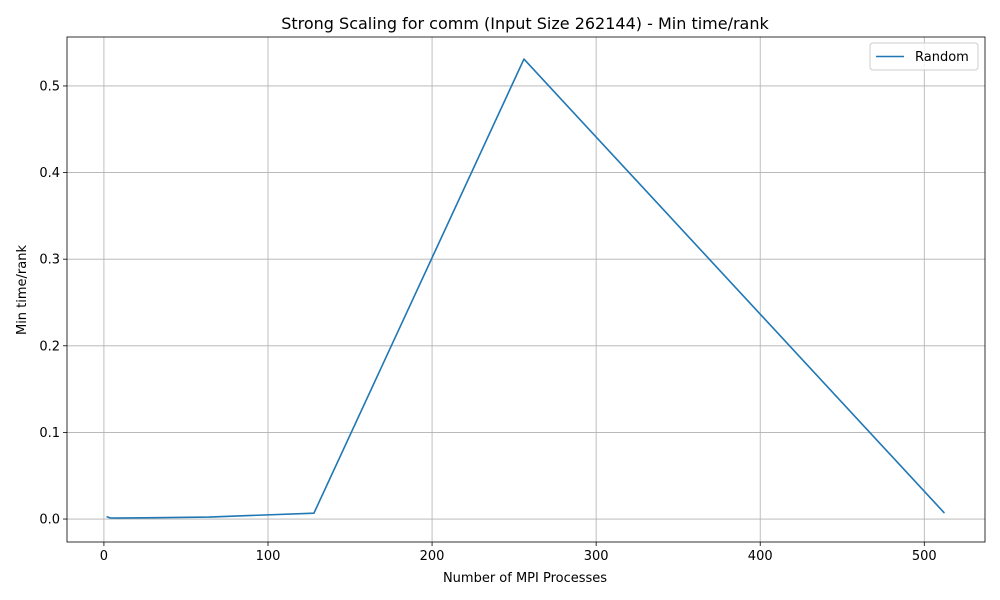 The image size is (1000, 600). I want to click on y-tick-label: 0.2, so click(49, 346).